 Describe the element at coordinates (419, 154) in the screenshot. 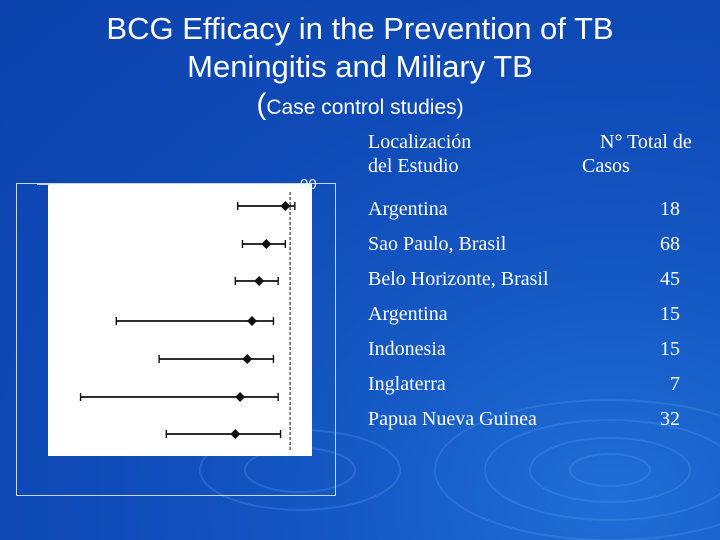

I see `header-location: Localización del Estudio` at that location.